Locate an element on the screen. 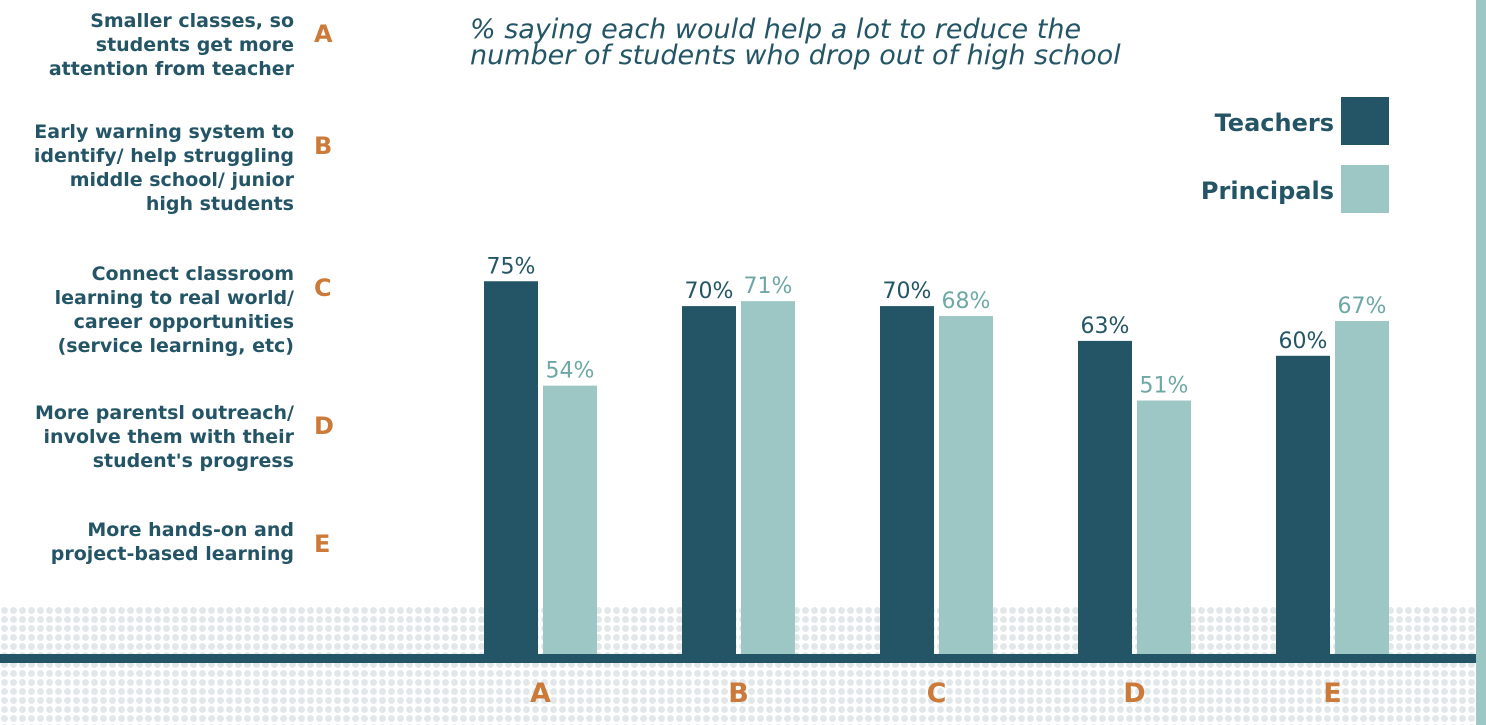 This screenshot has width=1486, height=725. bar-teachers-e is located at coordinates (1303, 504).